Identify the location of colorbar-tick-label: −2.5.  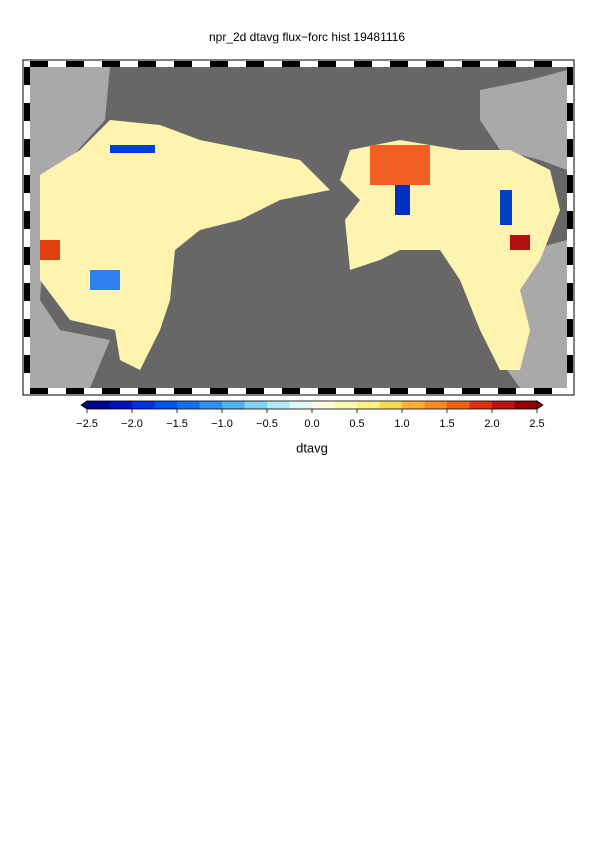
(87, 424).